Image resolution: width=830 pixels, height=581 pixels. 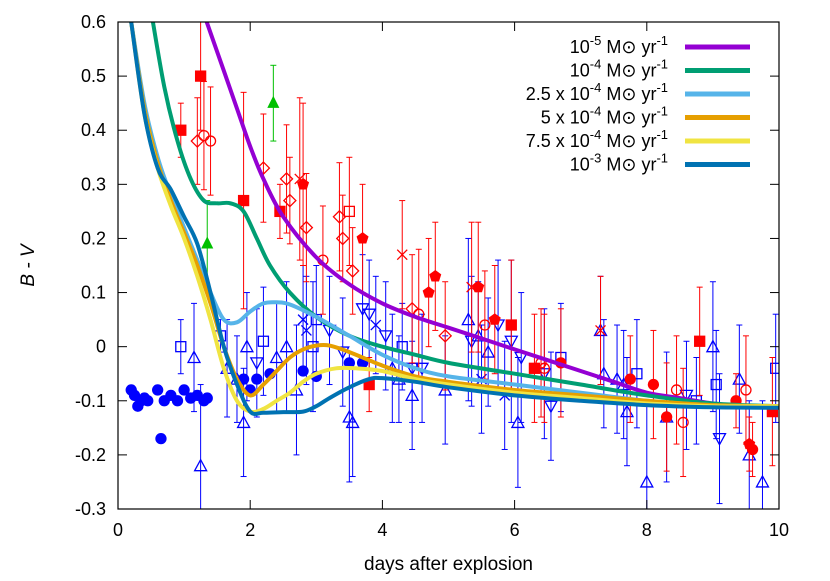 I want to click on y-tick-label-3: 0, so click(x=101, y=347).